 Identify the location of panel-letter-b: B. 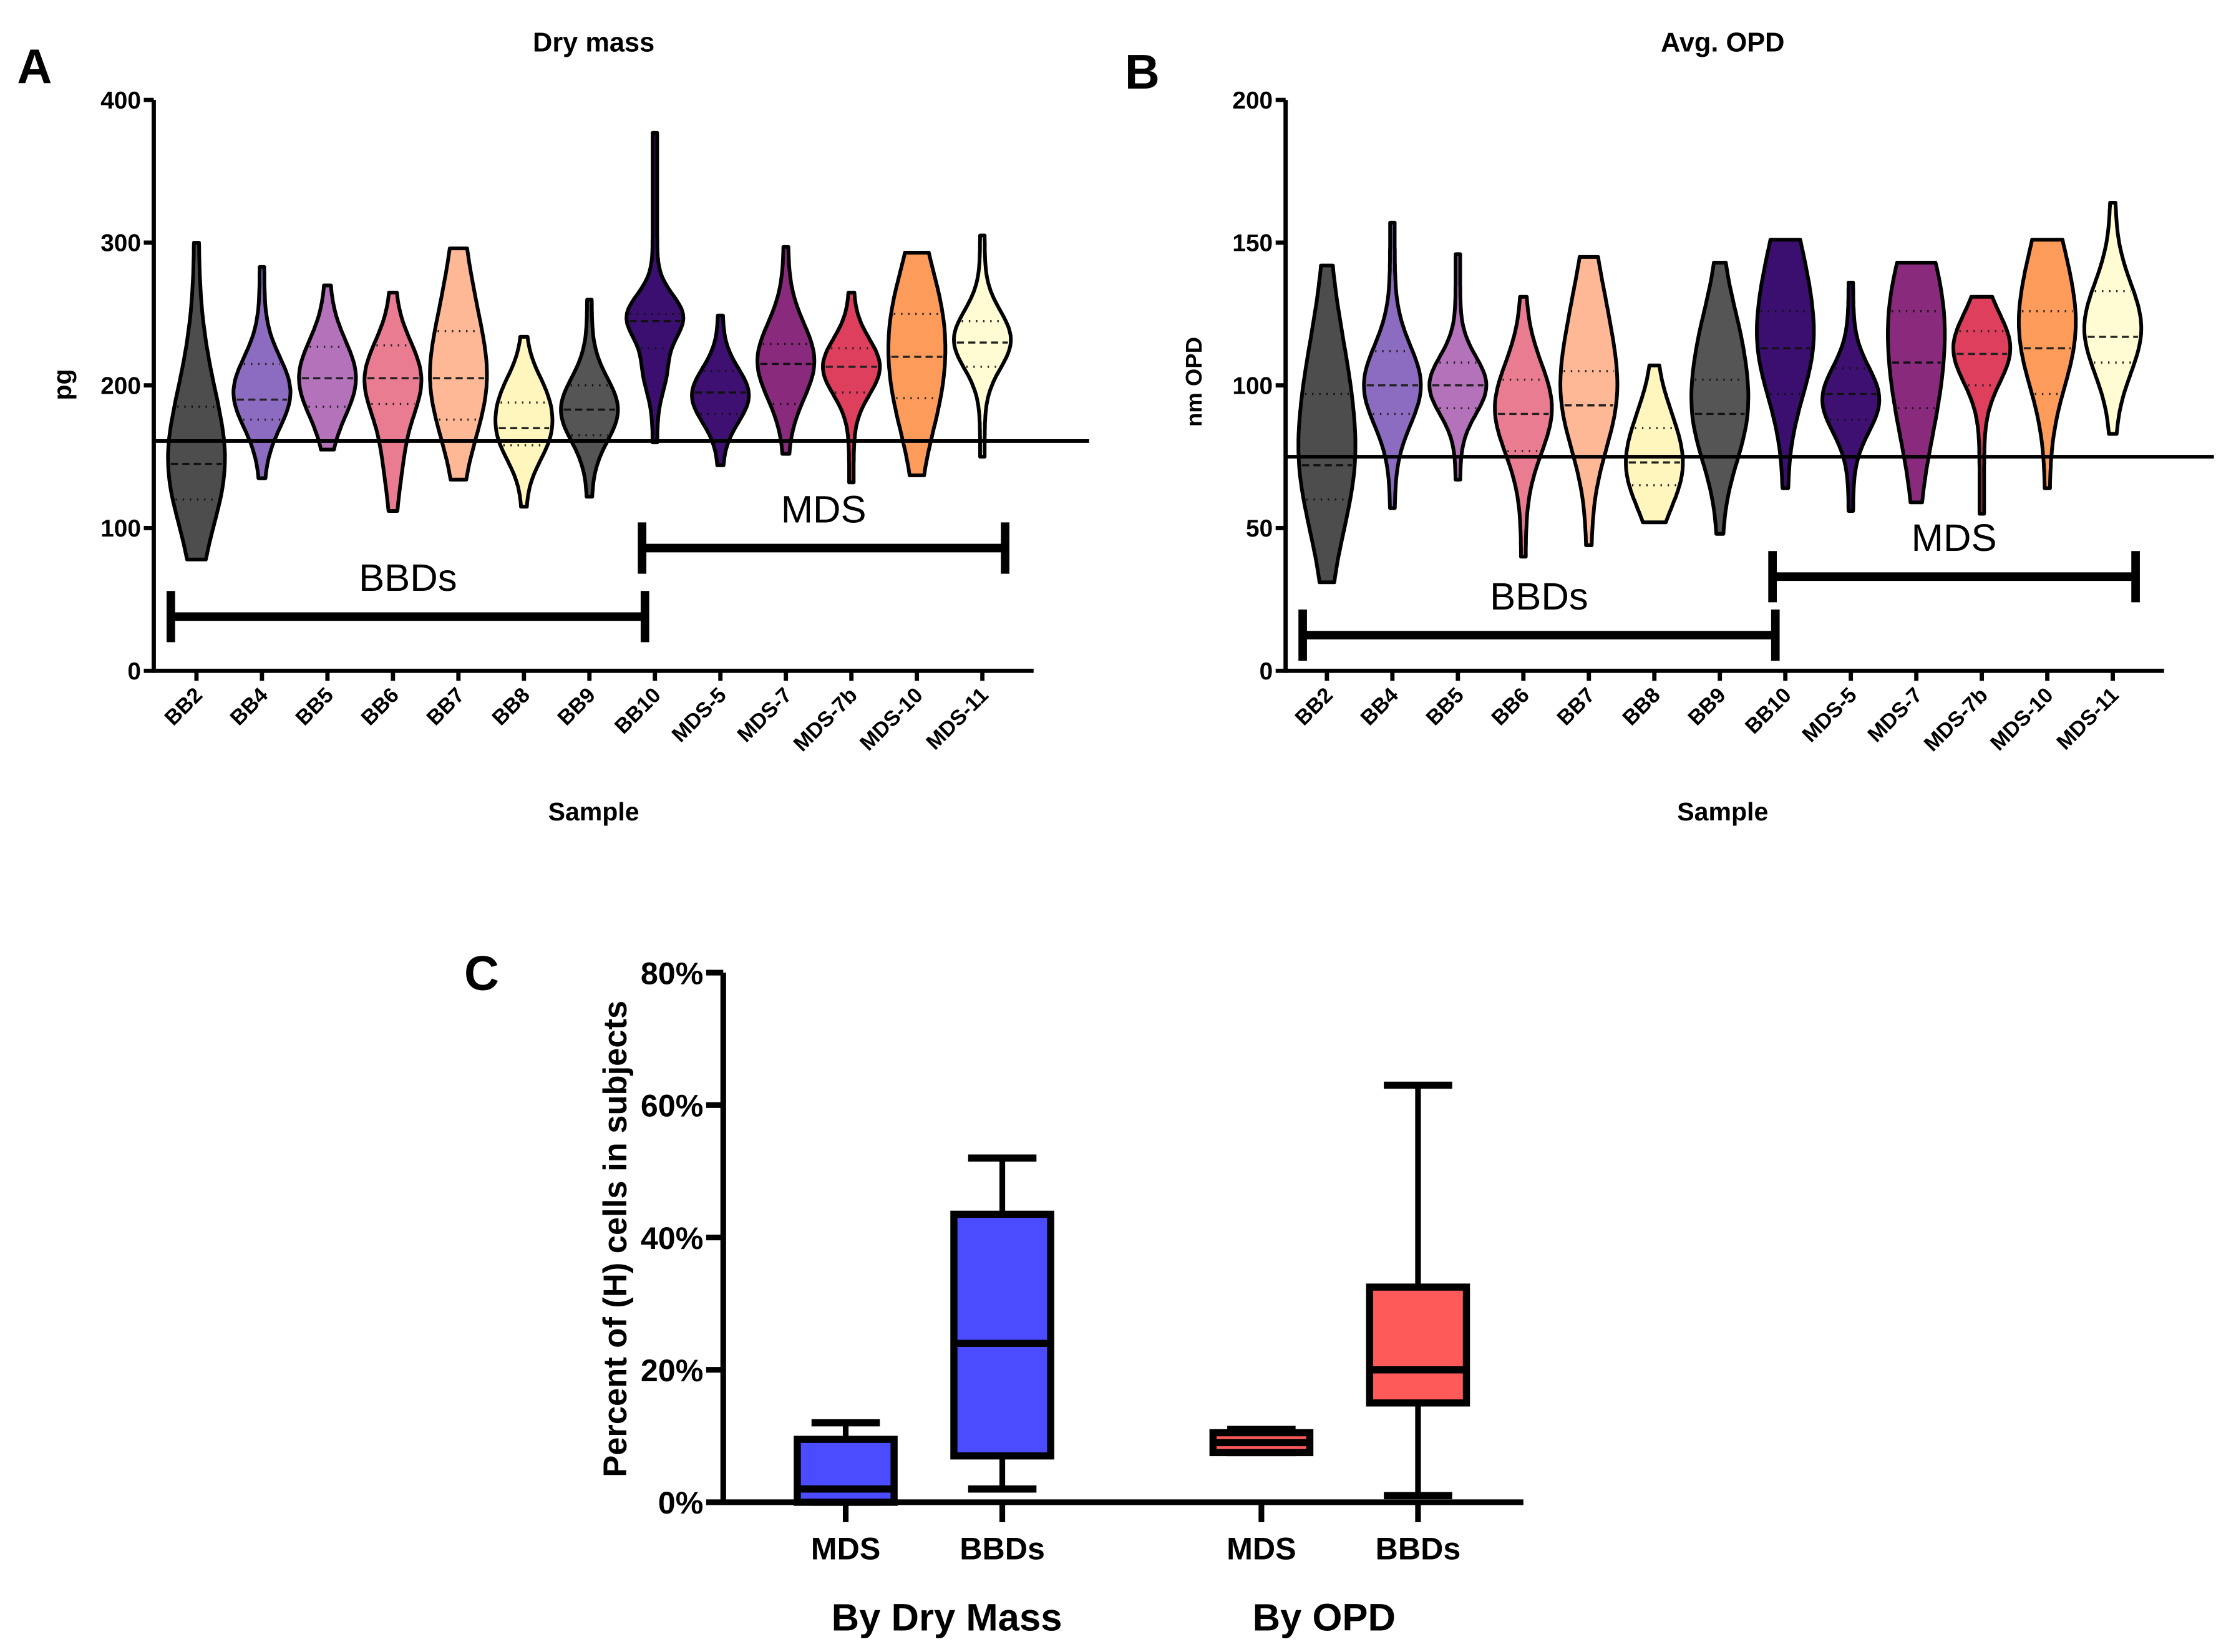
(1142, 72).